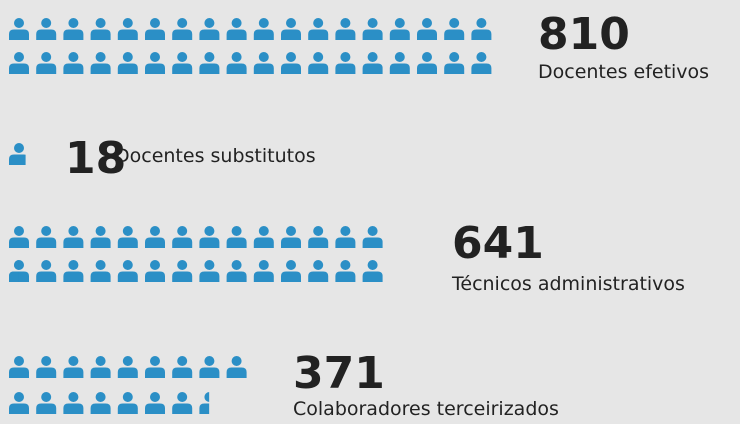 The height and width of the screenshot is (424, 740). Describe the element at coordinates (95, 158) in the screenshot. I see `value-label: 18` at that location.